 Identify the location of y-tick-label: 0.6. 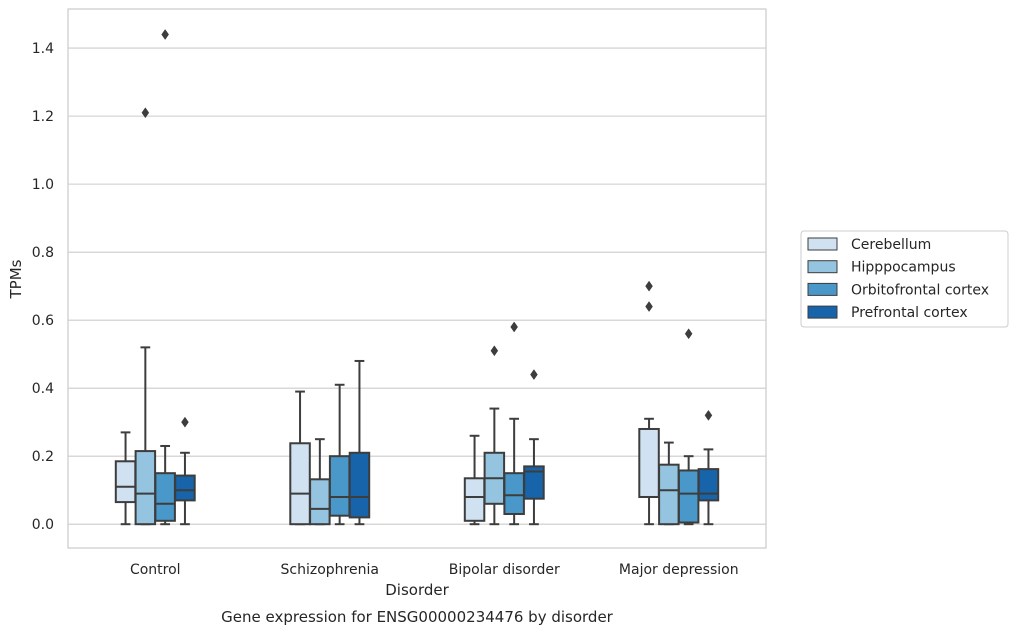
(43, 321).